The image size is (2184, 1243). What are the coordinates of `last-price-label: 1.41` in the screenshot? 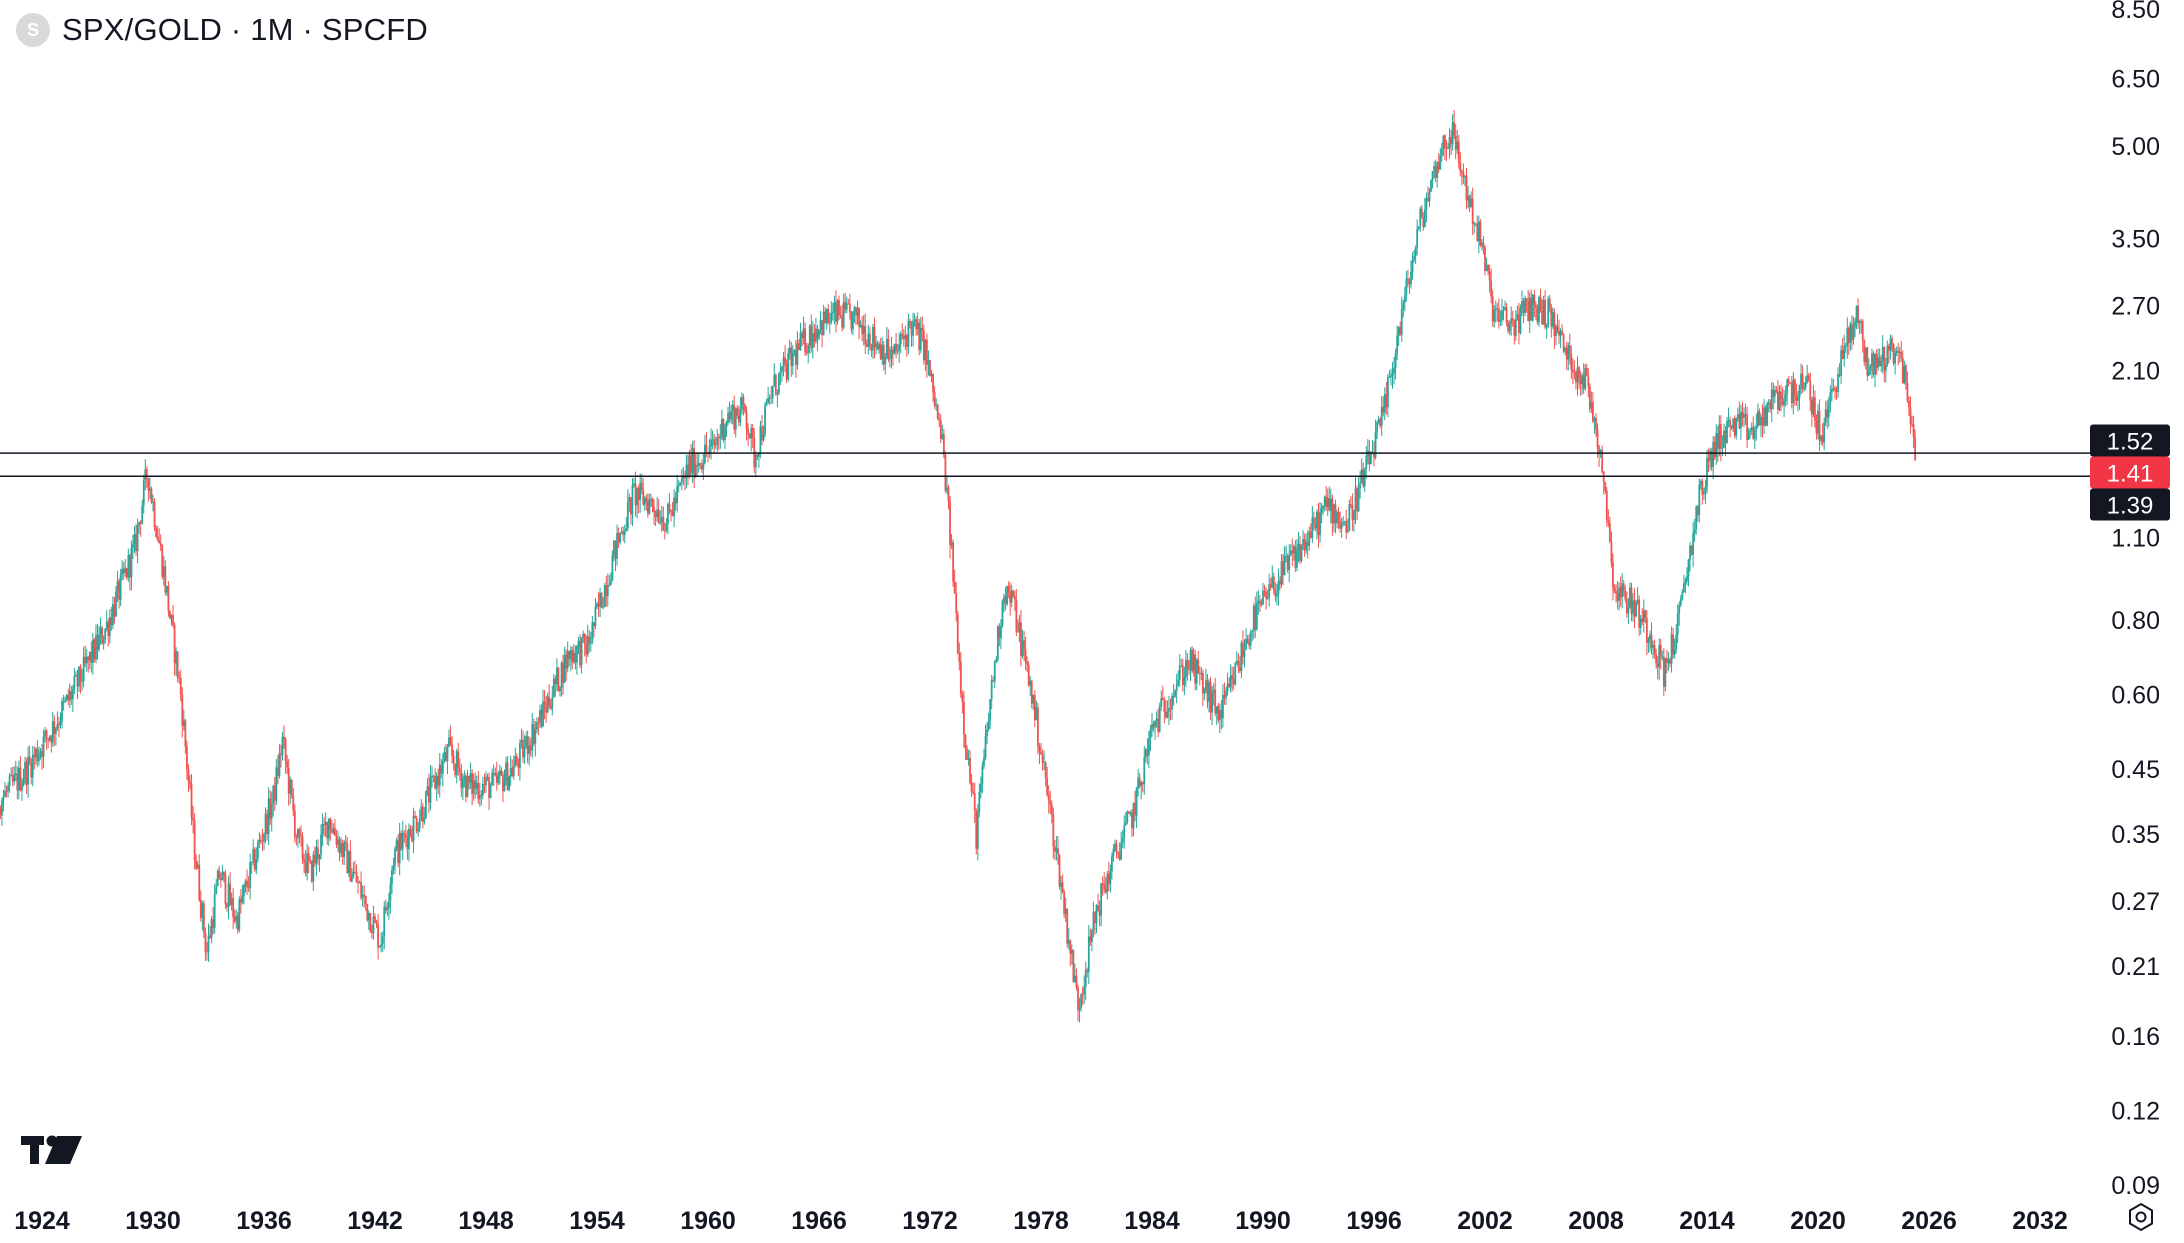 It's located at (2130, 474).